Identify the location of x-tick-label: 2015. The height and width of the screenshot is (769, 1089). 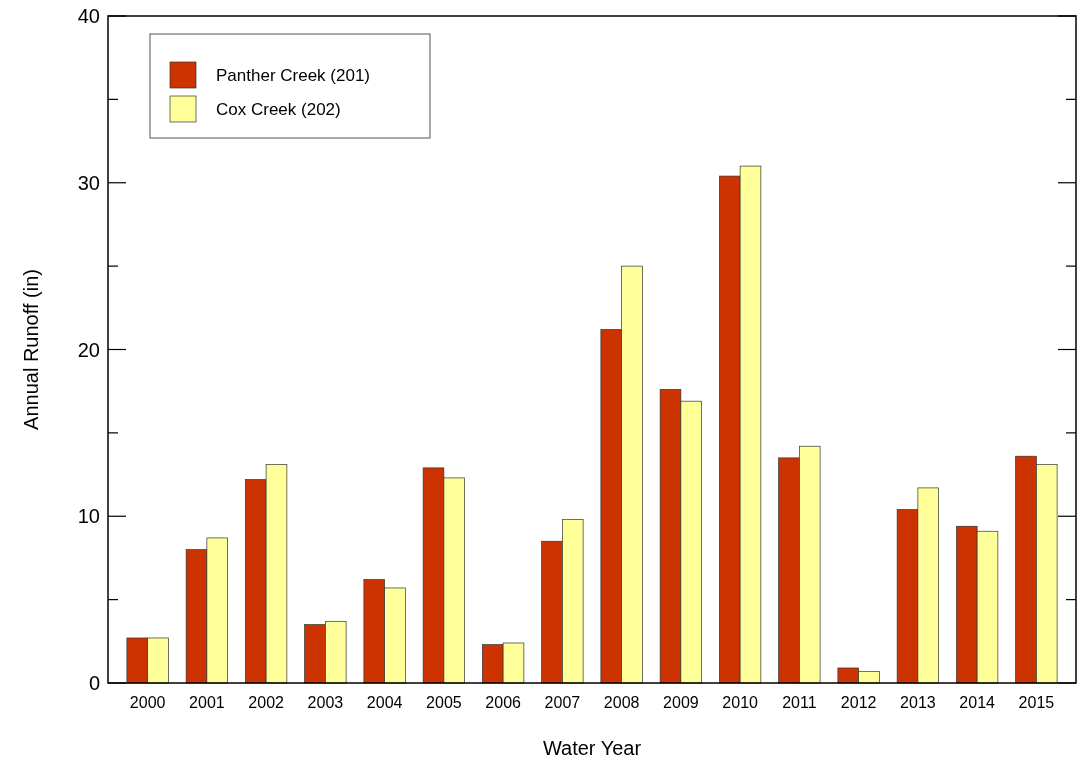
(1036, 702).